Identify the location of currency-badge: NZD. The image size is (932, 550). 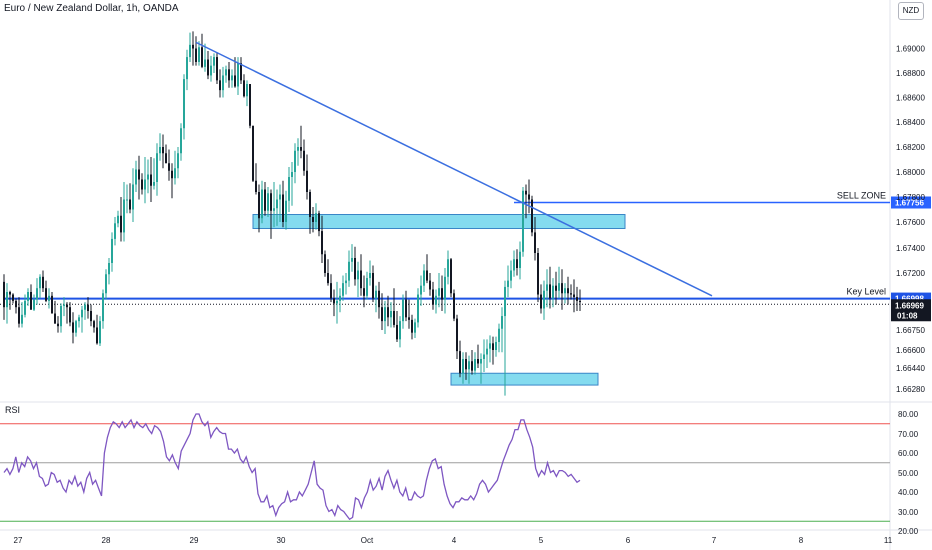
(911, 11).